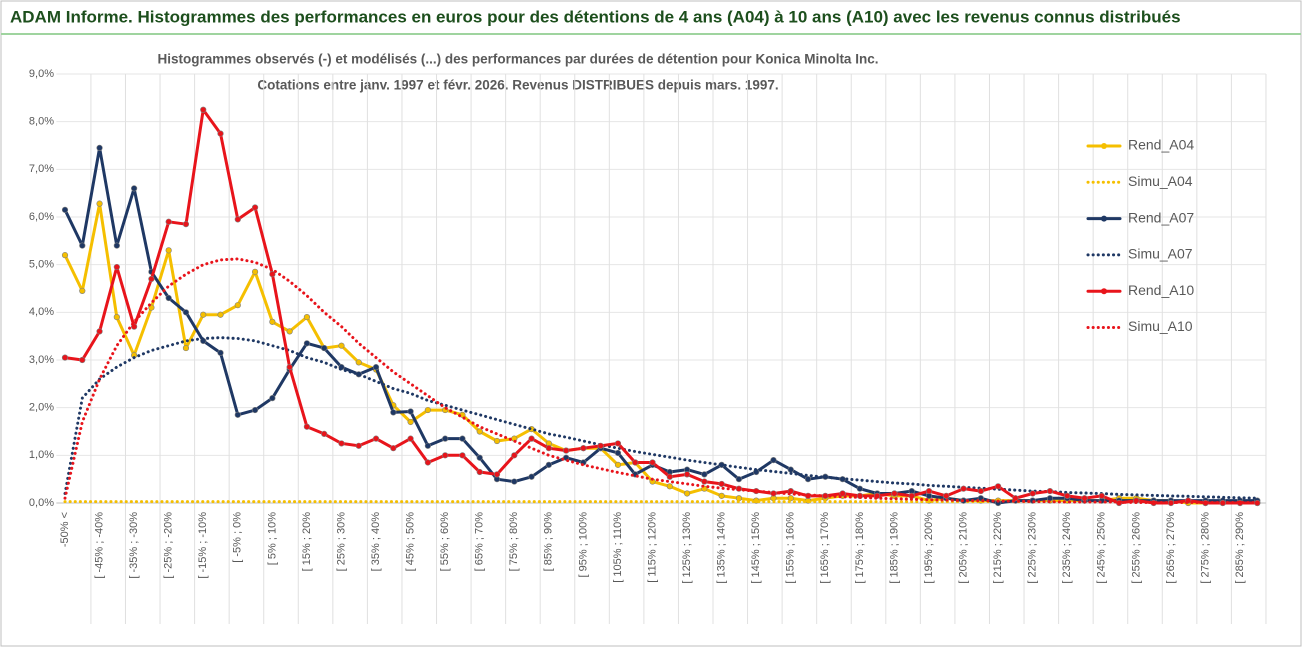 This screenshot has width=1302, height=647. What do you see at coordinates (1160, 326) in the screenshot?
I see `legend-label: Simu_A10` at bounding box center [1160, 326].